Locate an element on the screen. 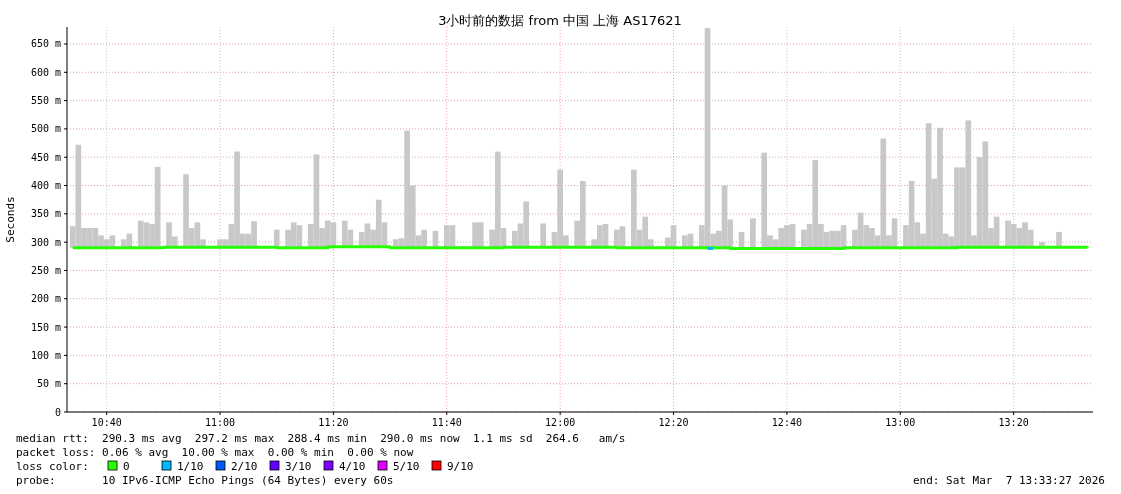 The image size is (1121, 494). text: end: Sat Mar 7 13:33:27 2026 is located at coordinates (1008, 480).